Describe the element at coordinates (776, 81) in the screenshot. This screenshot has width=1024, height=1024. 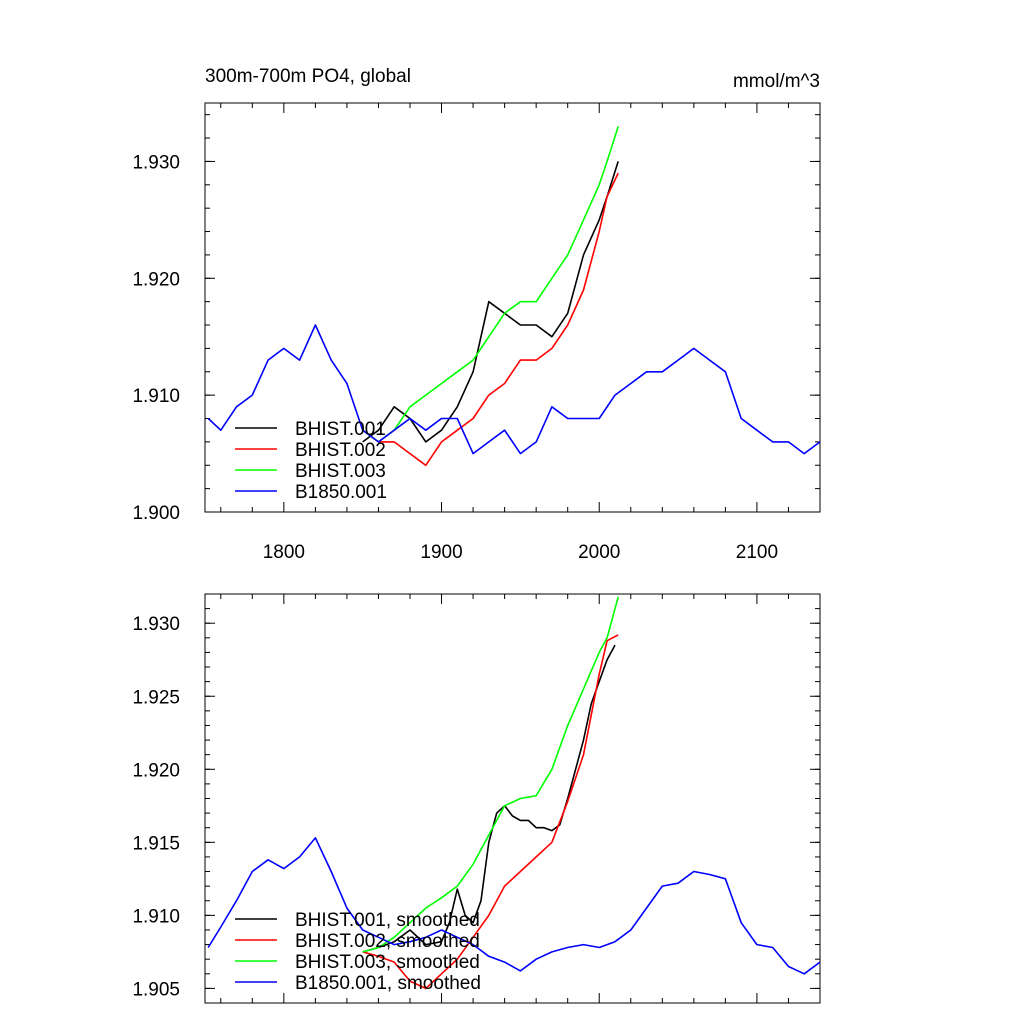
I see `units-label: mmol/m^3` at that location.